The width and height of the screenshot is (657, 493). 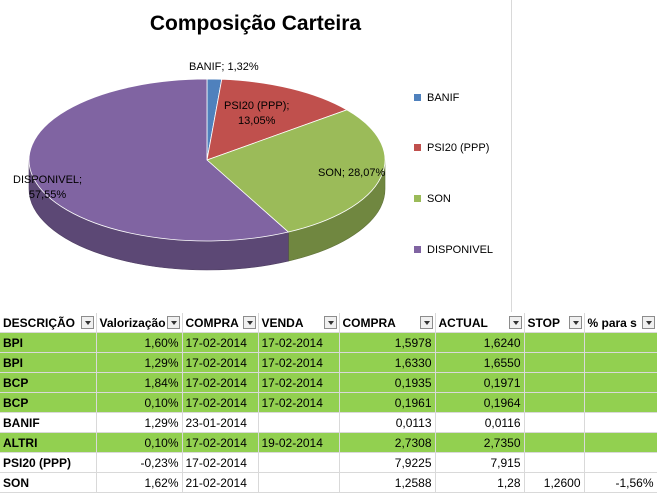 I want to click on table-cell: PSI20 (PPP), so click(x=48, y=462).